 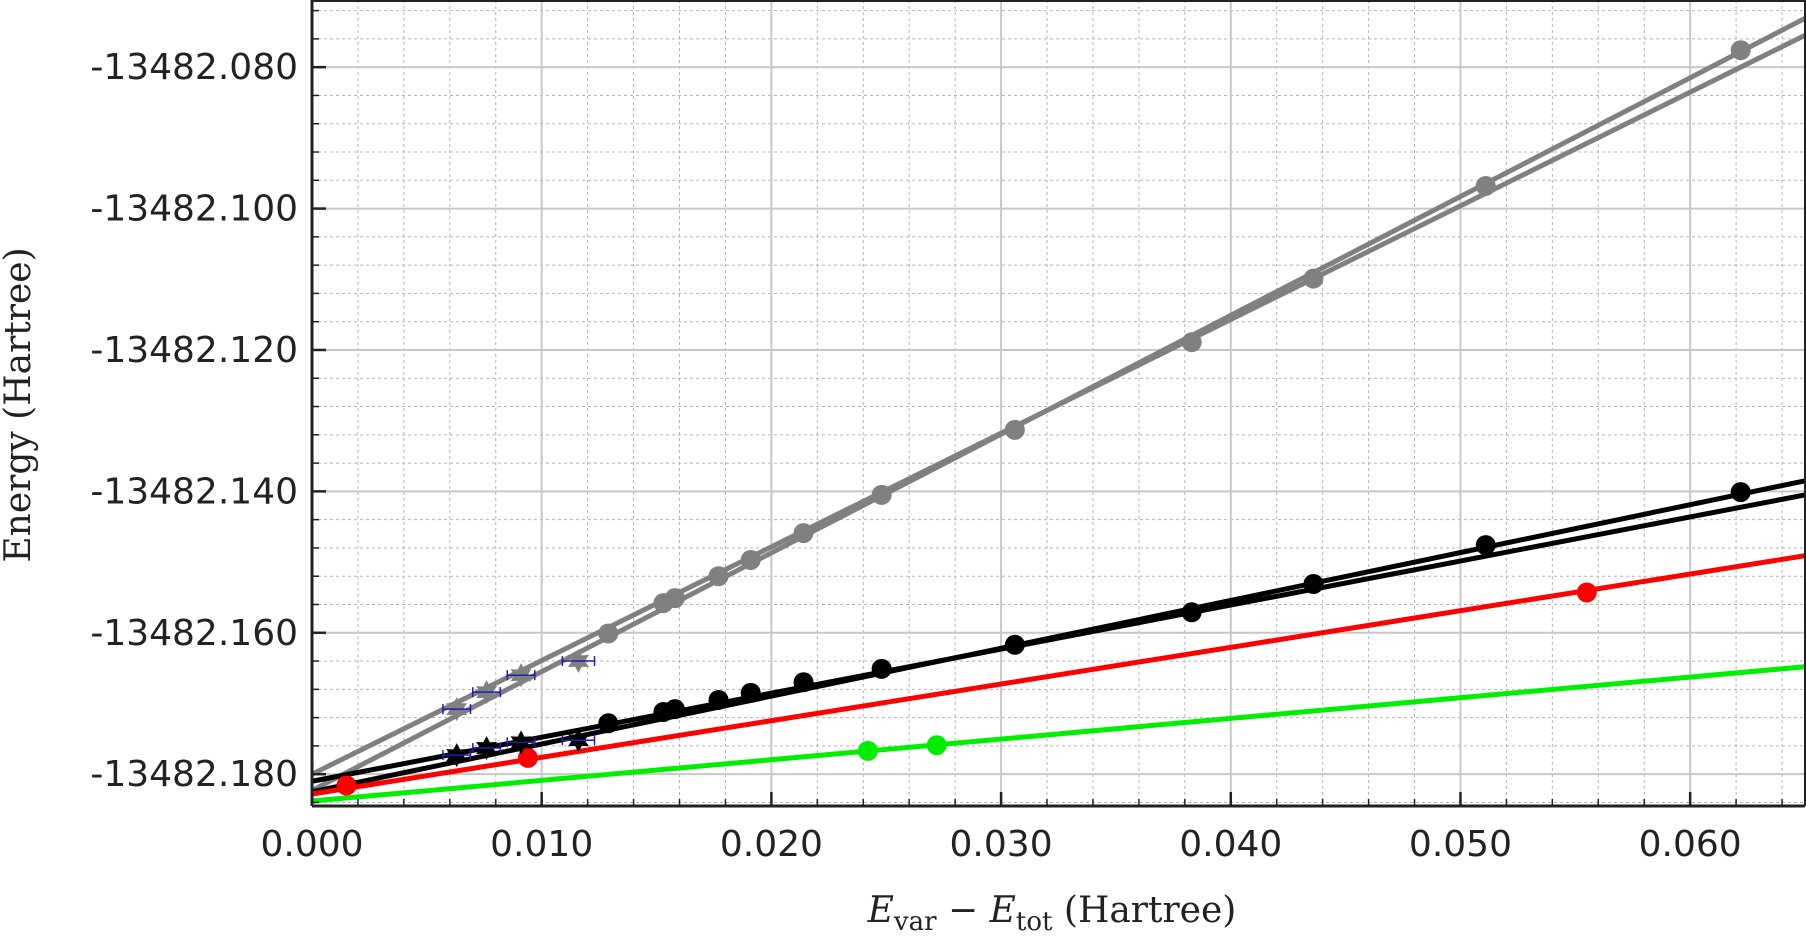 What do you see at coordinates (194, 209) in the screenshot?
I see `y-tick-label: -13482.100` at bounding box center [194, 209].